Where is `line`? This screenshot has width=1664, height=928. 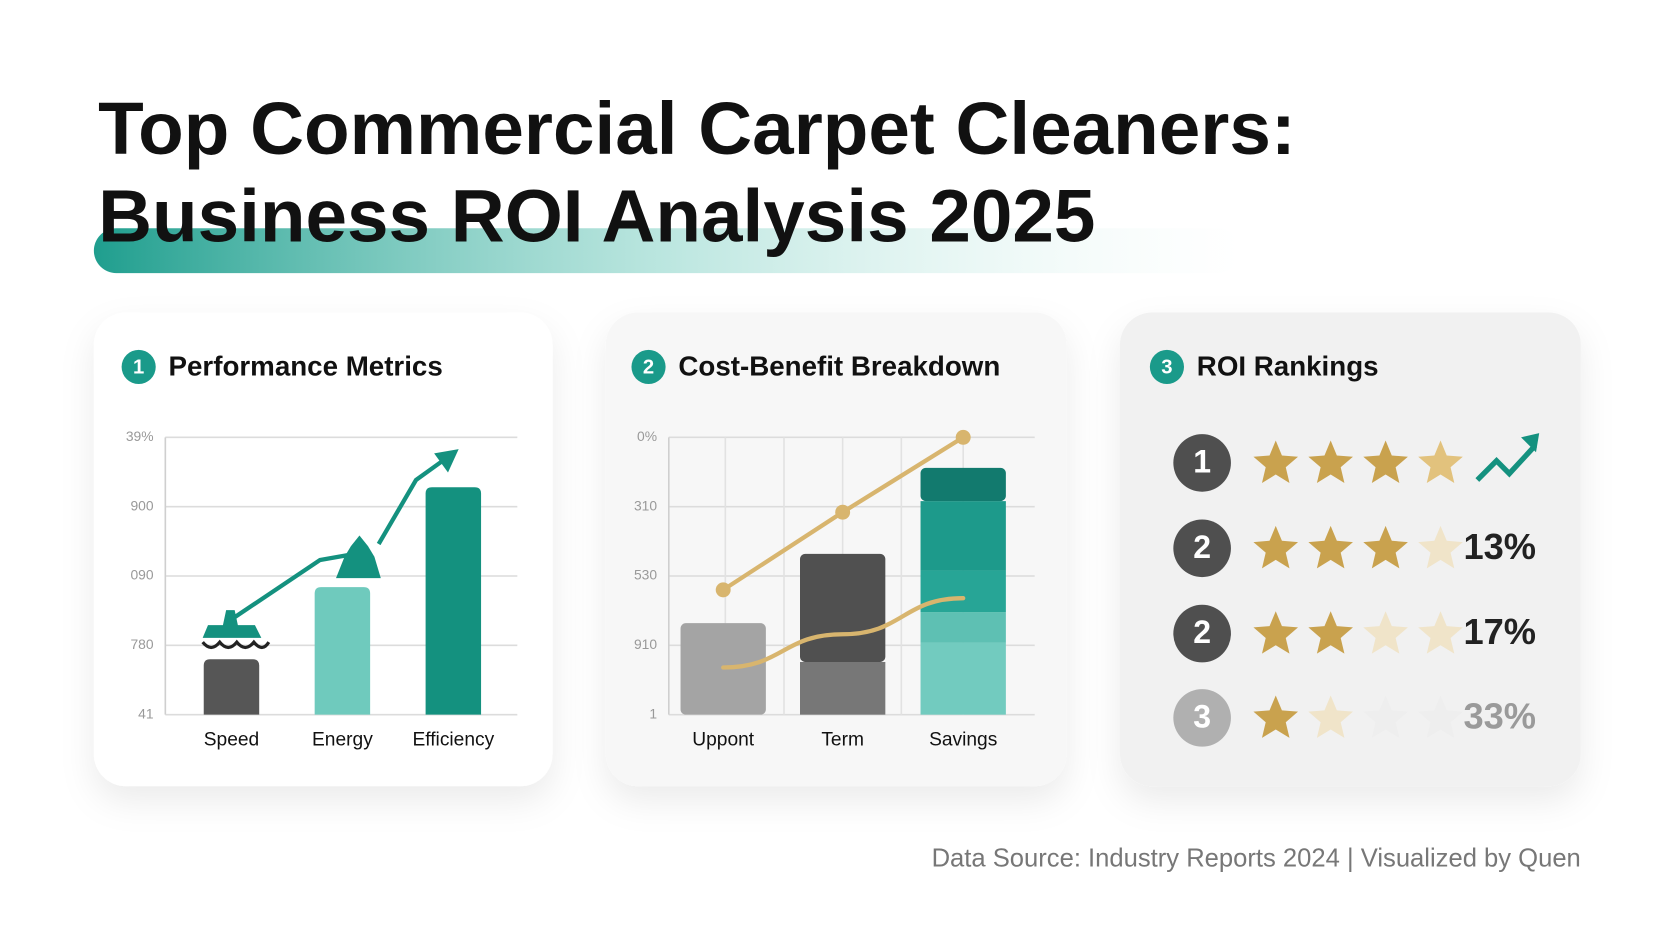
line is located at coordinates (843, 633).